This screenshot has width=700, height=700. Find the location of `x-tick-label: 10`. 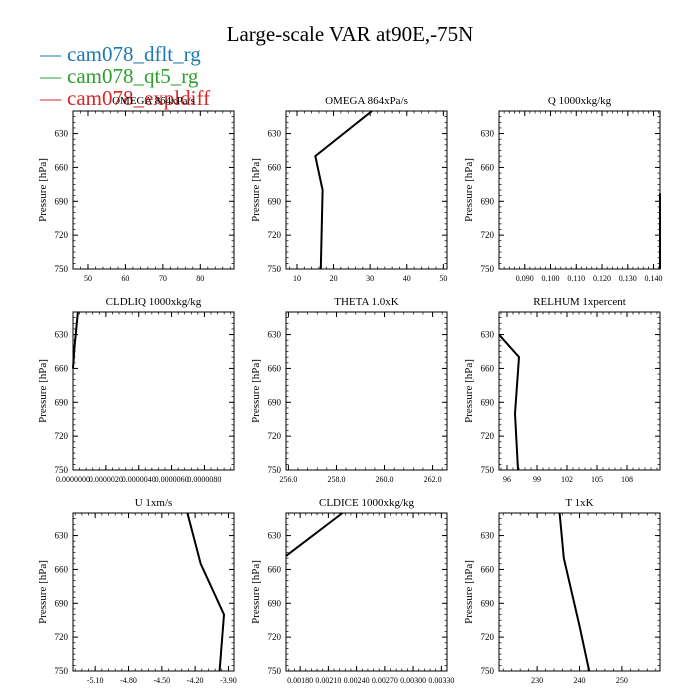

x-tick-label: 10 is located at coordinates (297, 278).